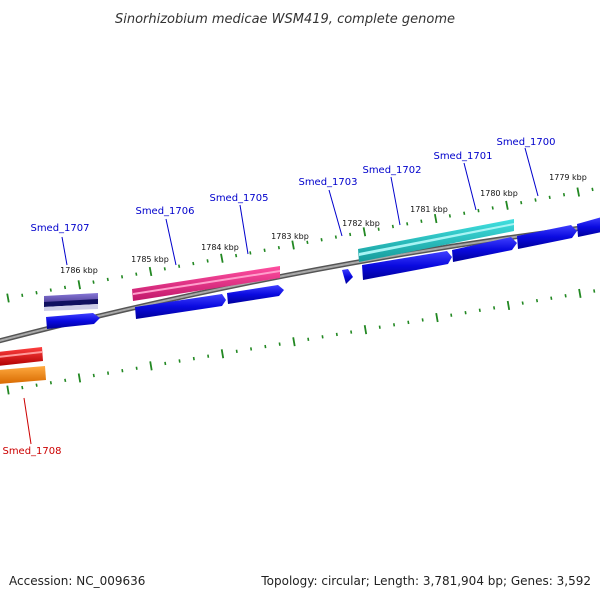 The image size is (600, 600). I want to click on svg-text: Smed_1708, so click(31, 451).